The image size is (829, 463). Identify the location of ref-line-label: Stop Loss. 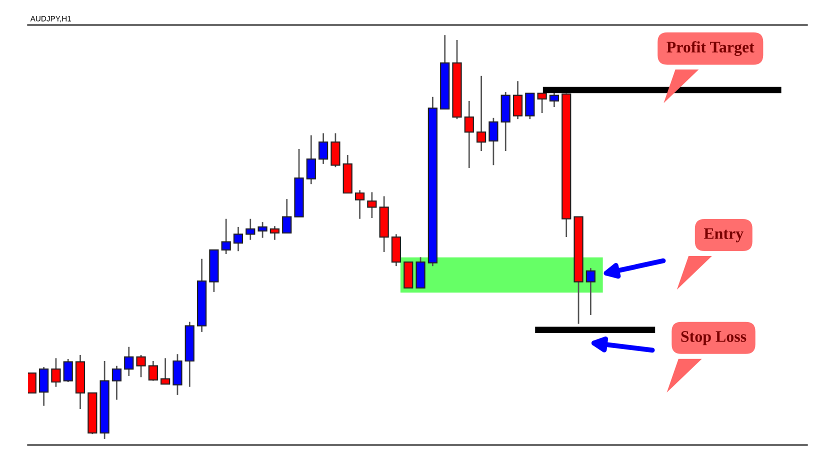
(713, 338).